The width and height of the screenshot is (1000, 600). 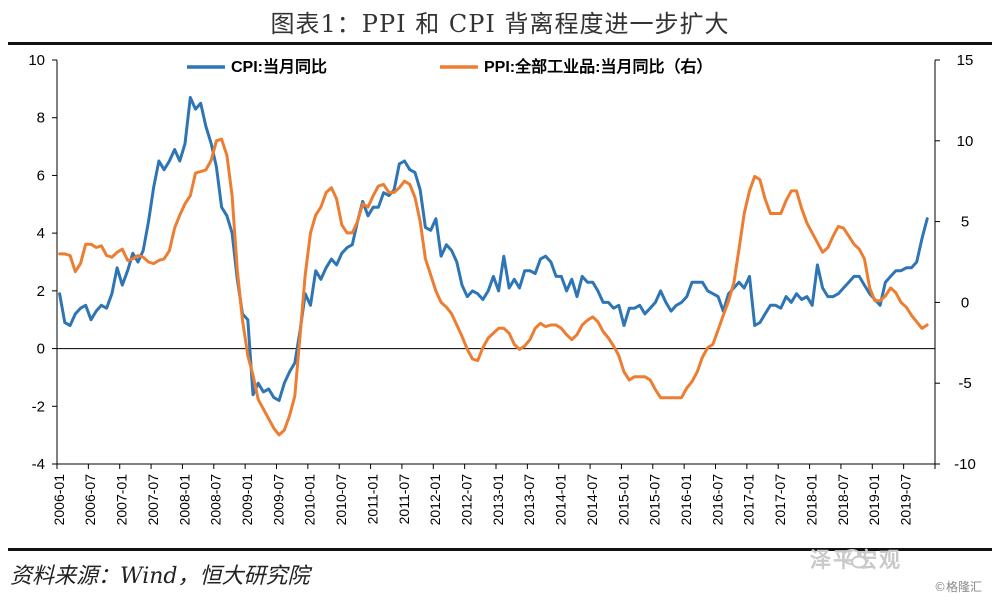 I want to click on watermark: ©格隆汇, so click(x=958, y=587).